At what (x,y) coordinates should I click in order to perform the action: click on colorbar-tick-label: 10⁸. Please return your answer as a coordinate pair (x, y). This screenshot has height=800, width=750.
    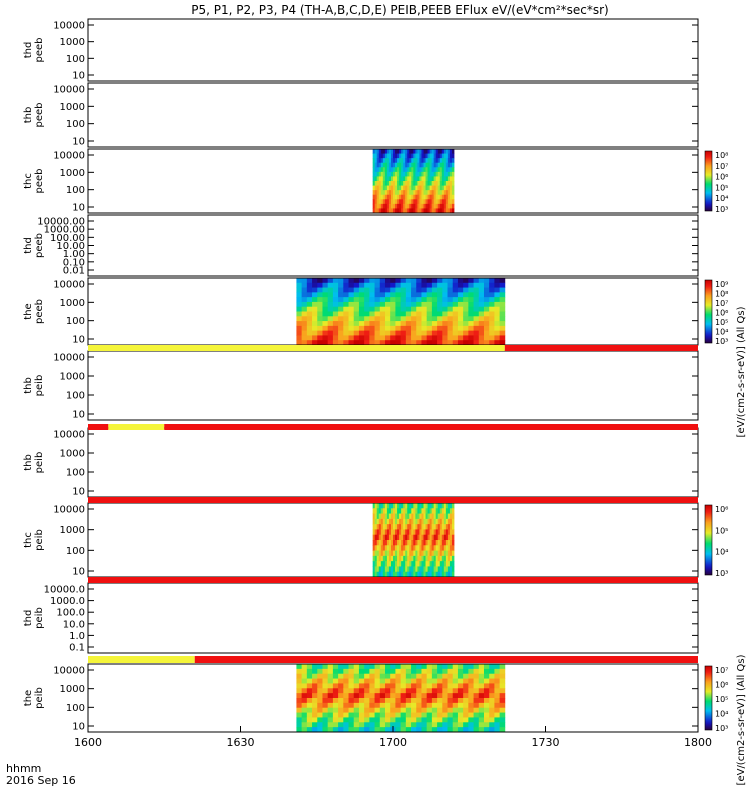
    Looking at the image, I should click on (721, 294).